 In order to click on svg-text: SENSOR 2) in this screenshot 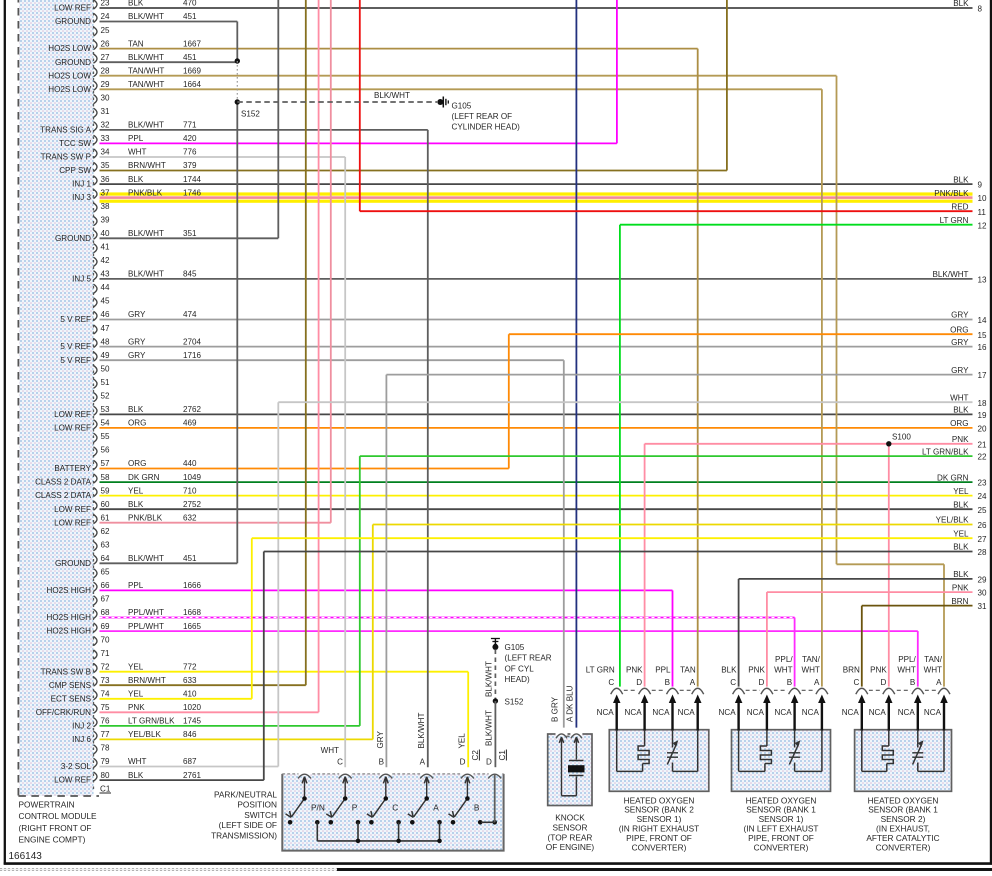, I will do `click(903, 819)`.